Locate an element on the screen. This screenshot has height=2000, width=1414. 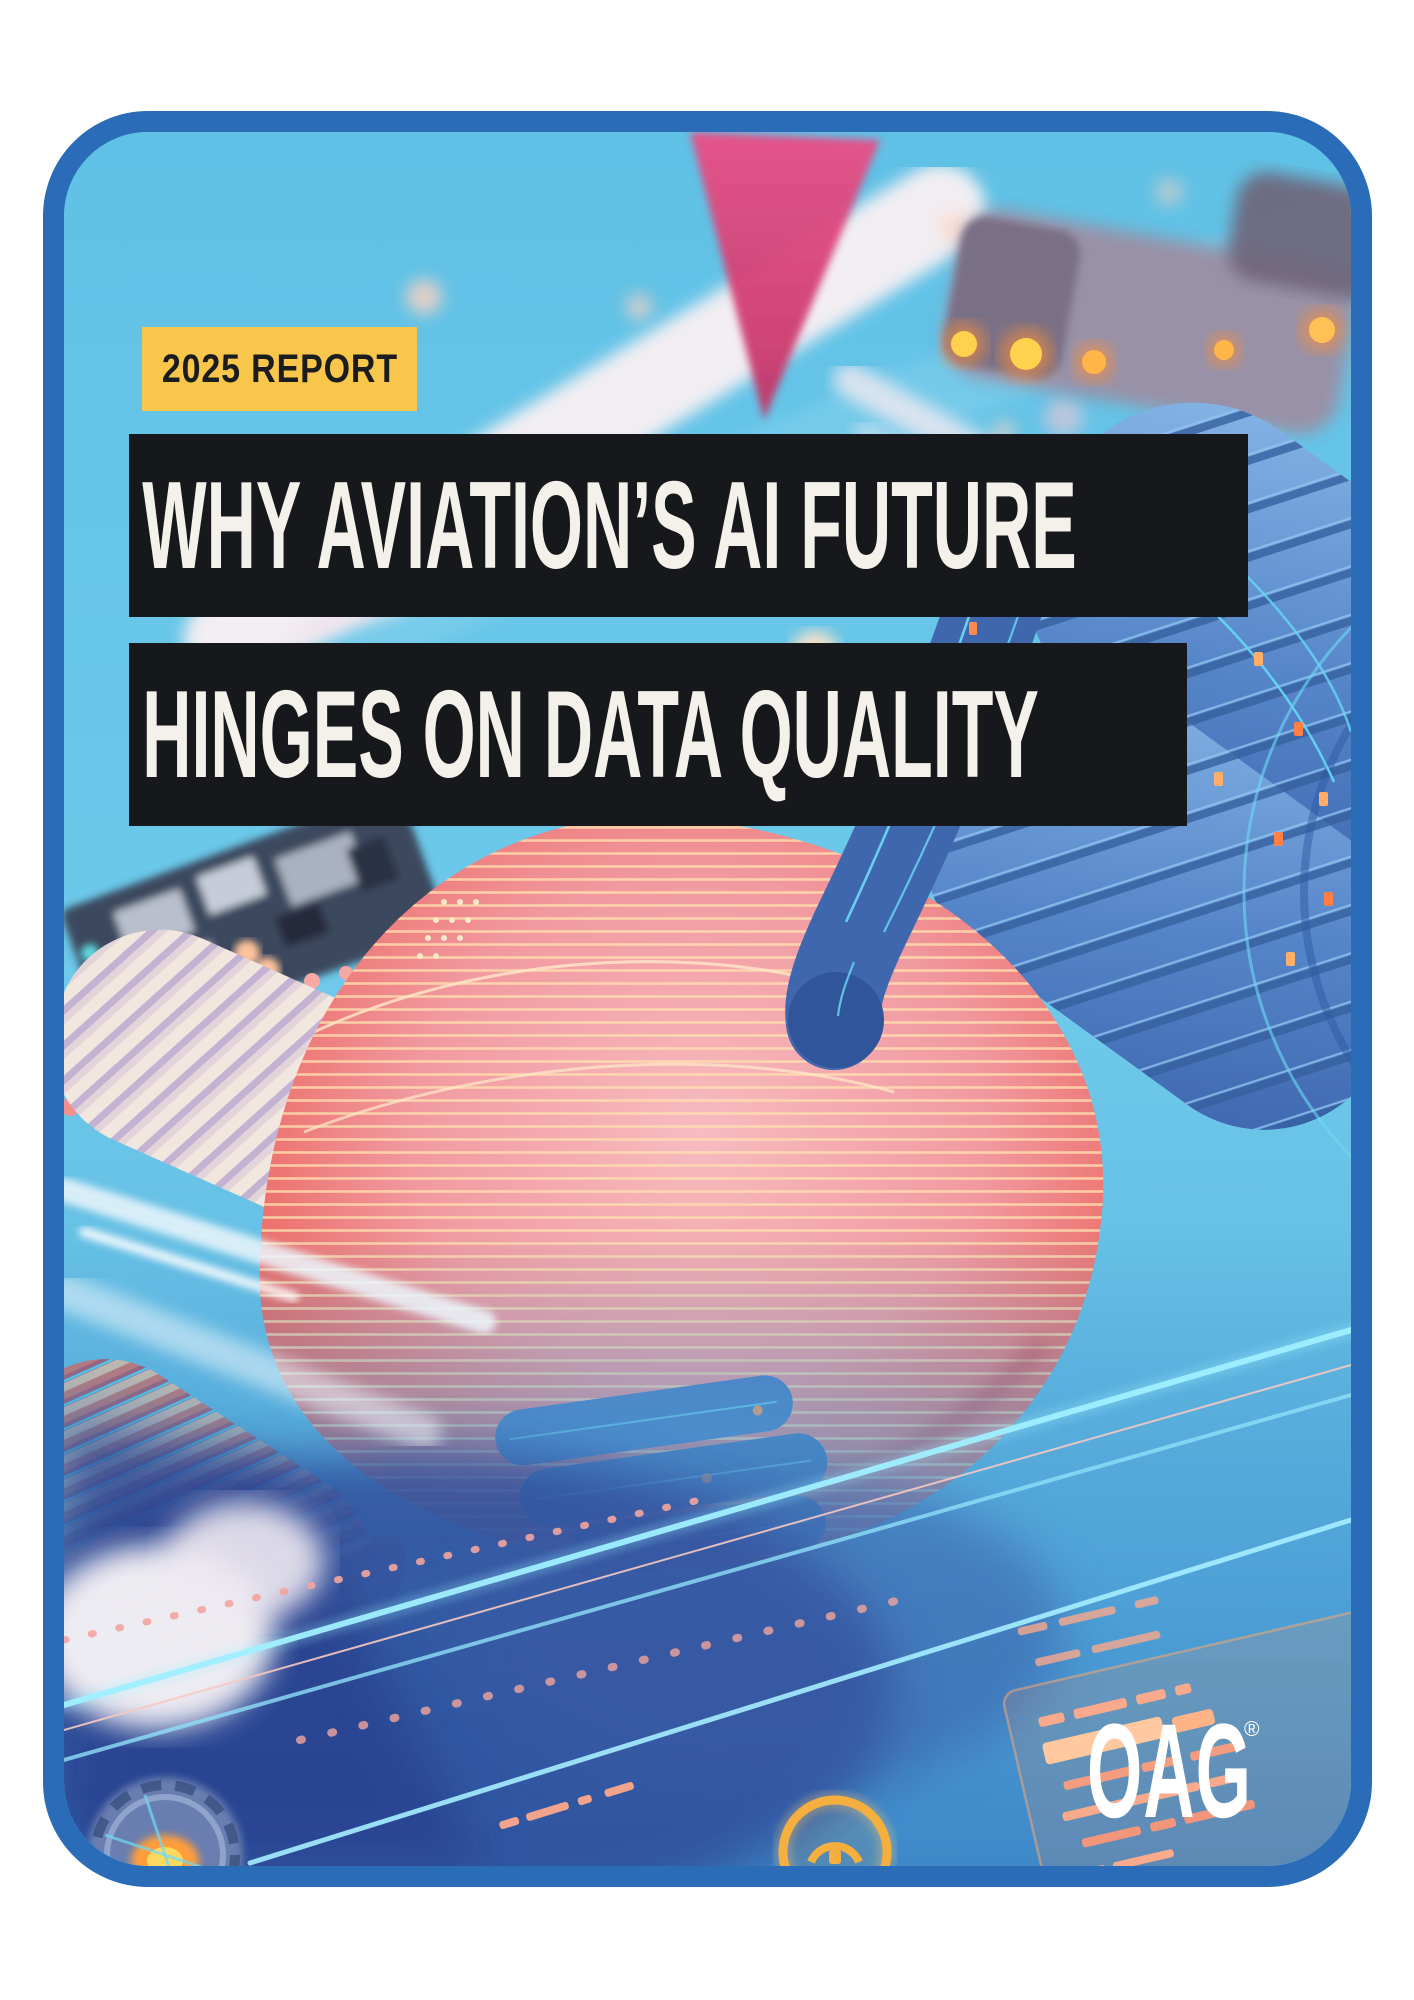
gauge-icon is located at coordinates (835, 1828).